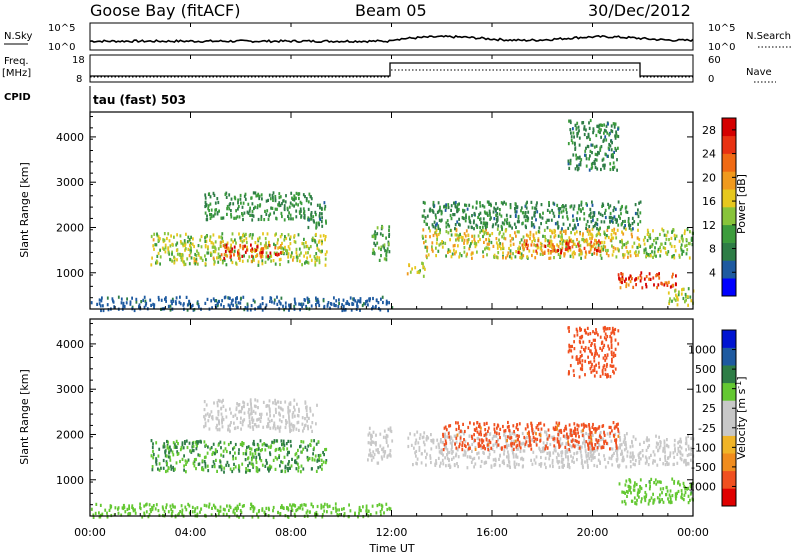  I want to click on power-ytick-label: 2000, so click(70, 227).